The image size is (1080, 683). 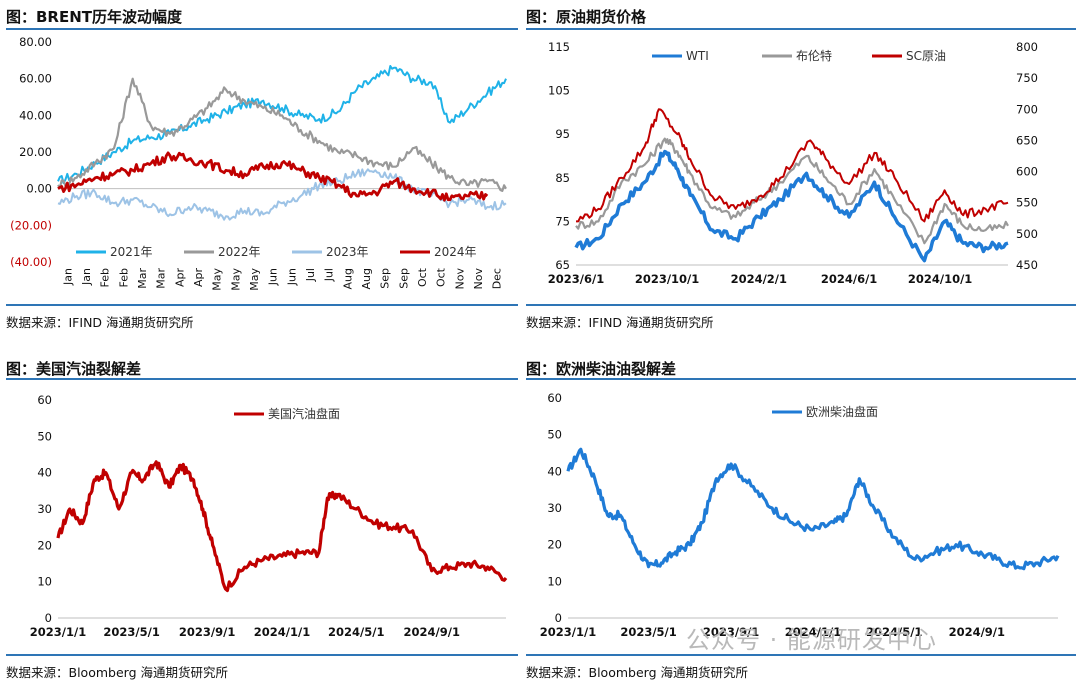 I want to click on x-tick-label: 2024/6/1, so click(x=849, y=279).